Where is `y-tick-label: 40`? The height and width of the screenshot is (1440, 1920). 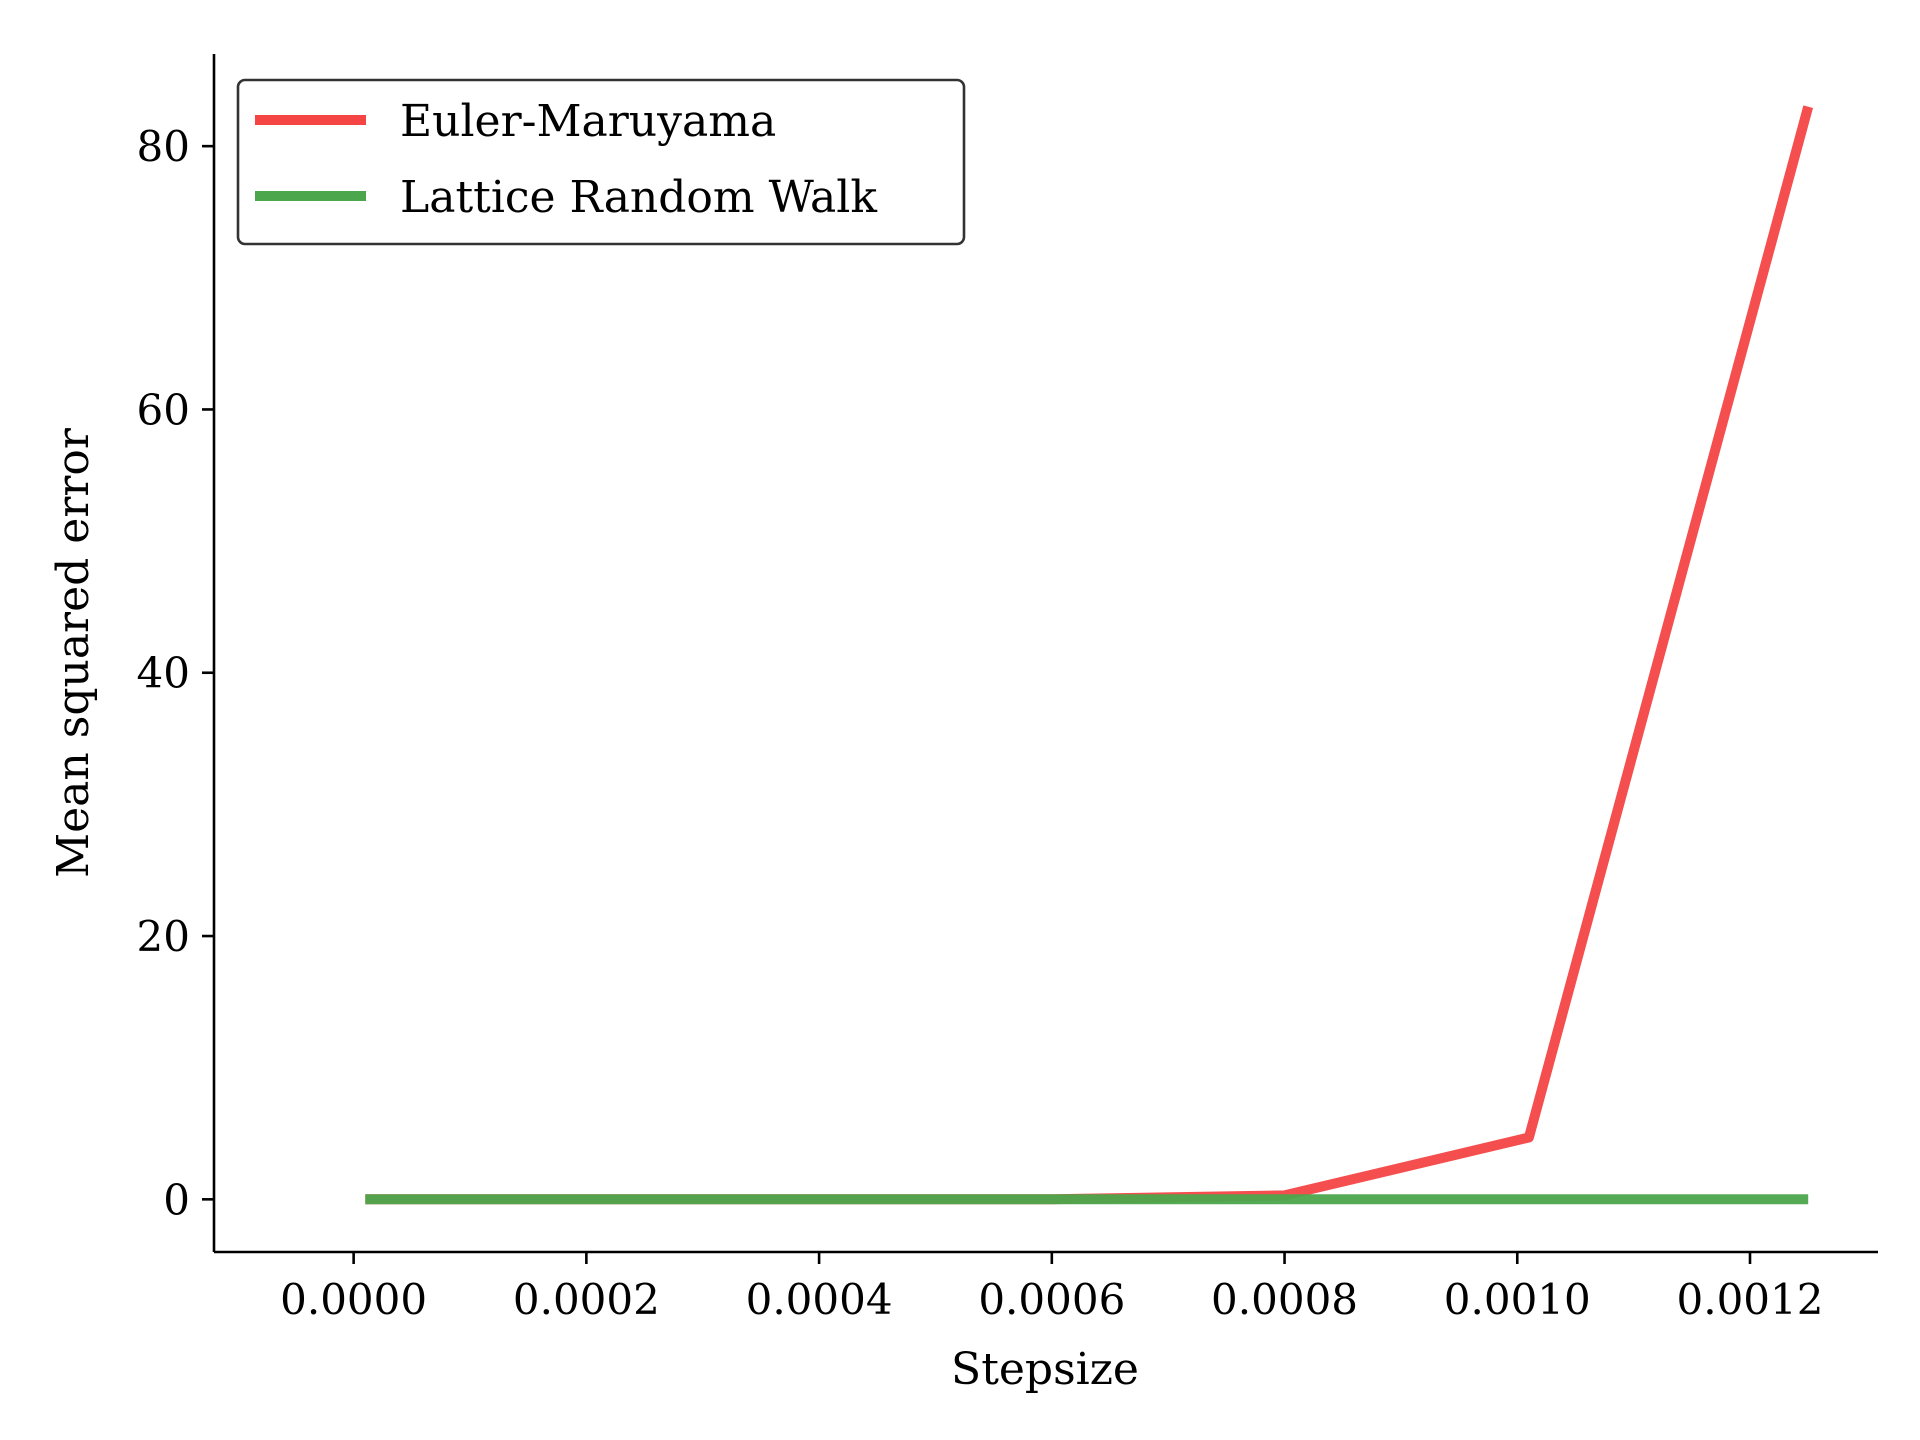 y-tick-label: 40 is located at coordinates (163, 673).